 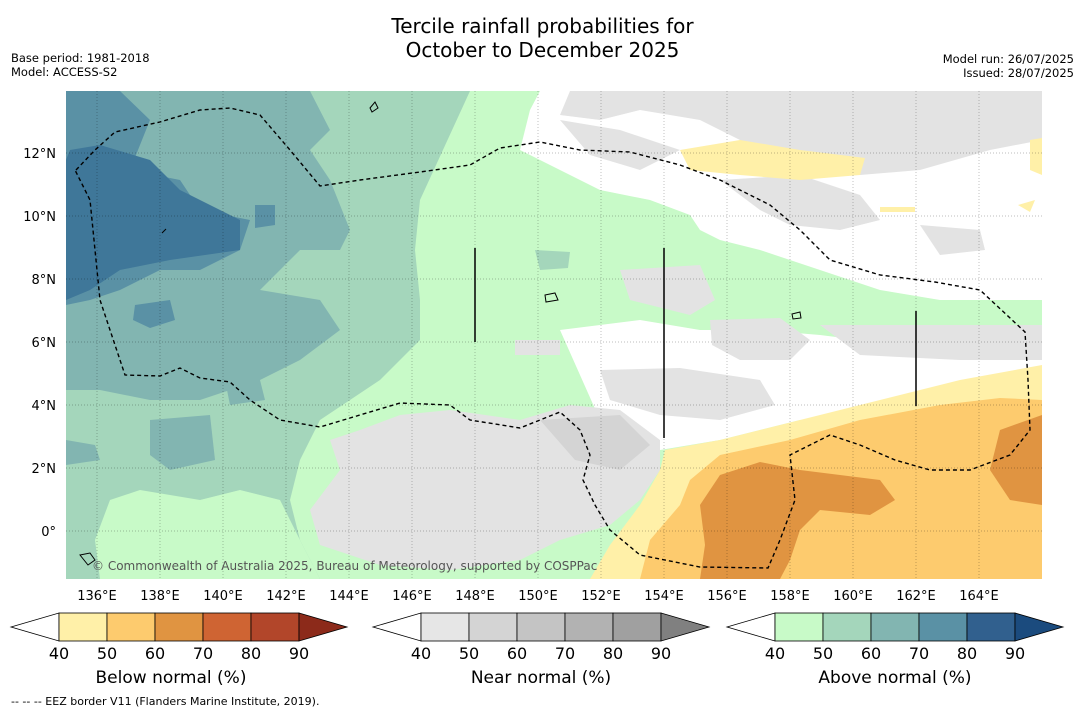 I want to click on lon-label: 156°E, so click(x=727, y=596).